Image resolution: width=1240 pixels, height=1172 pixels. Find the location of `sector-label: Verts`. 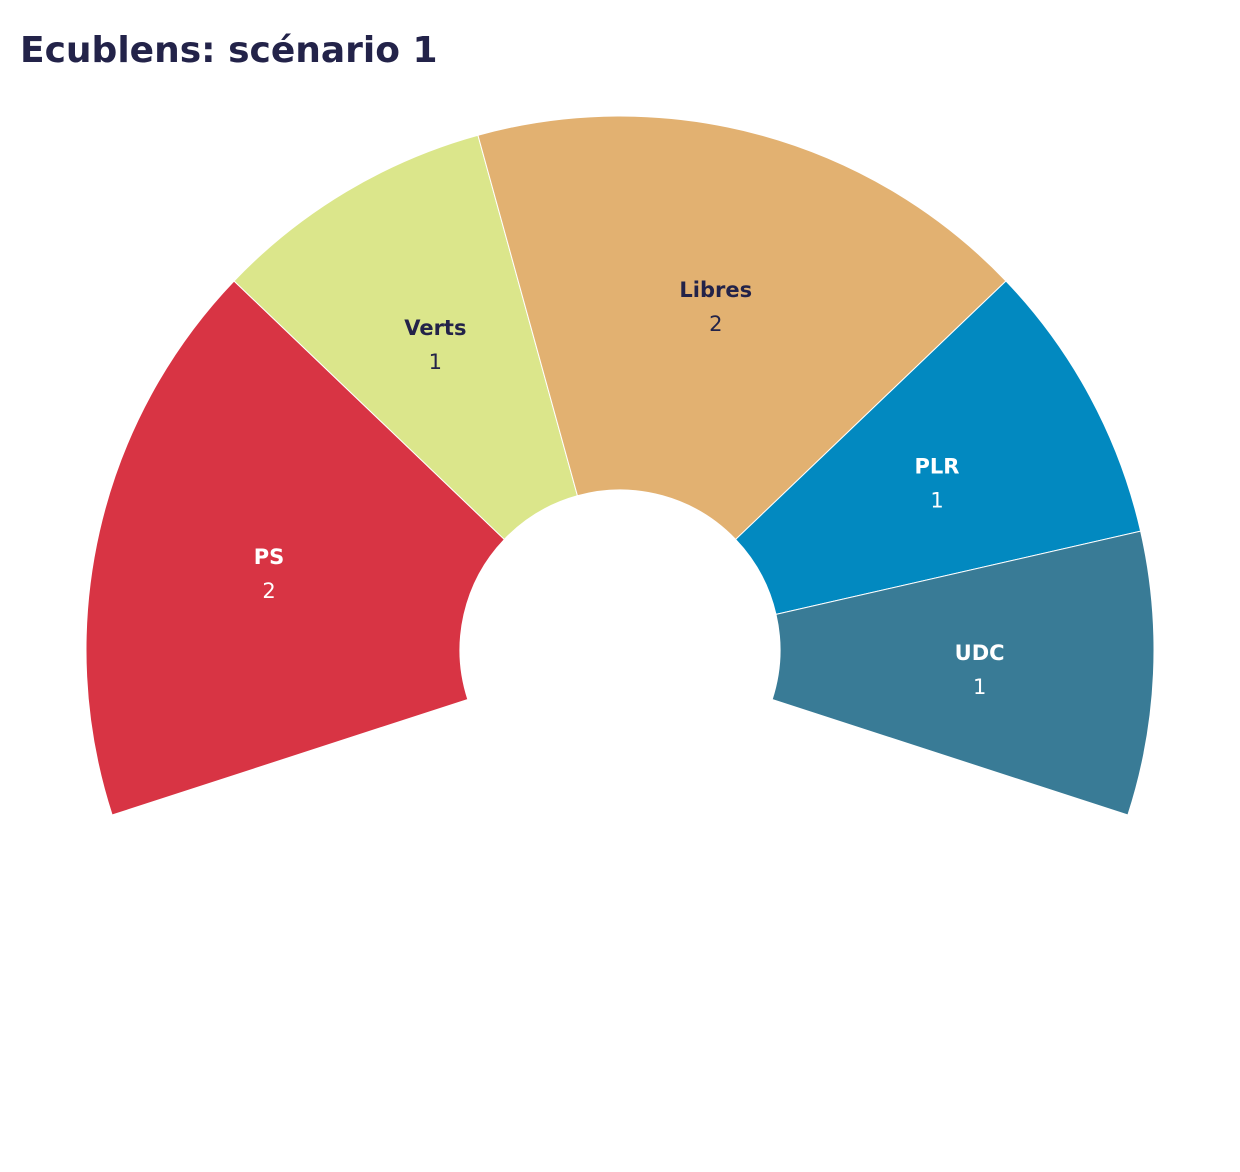

sector-label: Verts is located at coordinates (435, 328).